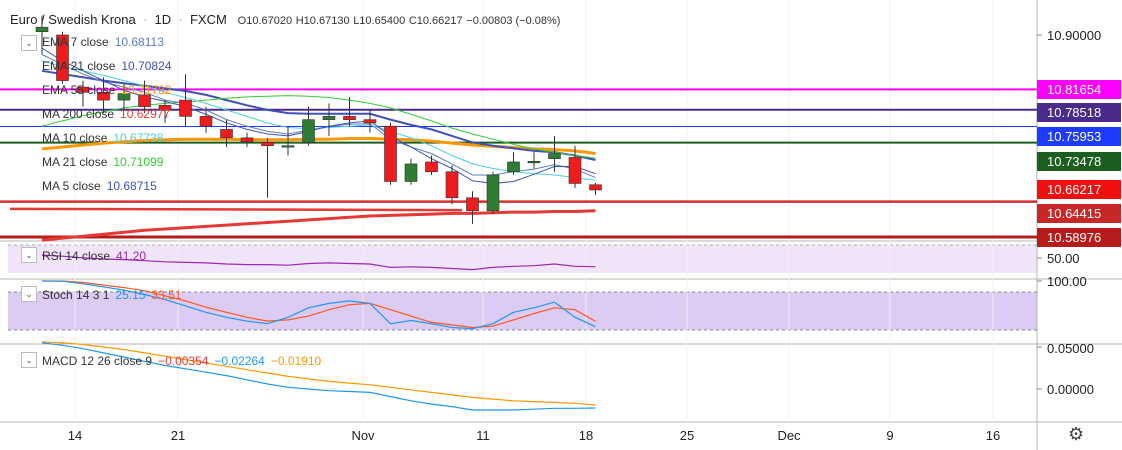  What do you see at coordinates (208, 19) in the screenshot?
I see `exchange: FXCM` at bounding box center [208, 19].